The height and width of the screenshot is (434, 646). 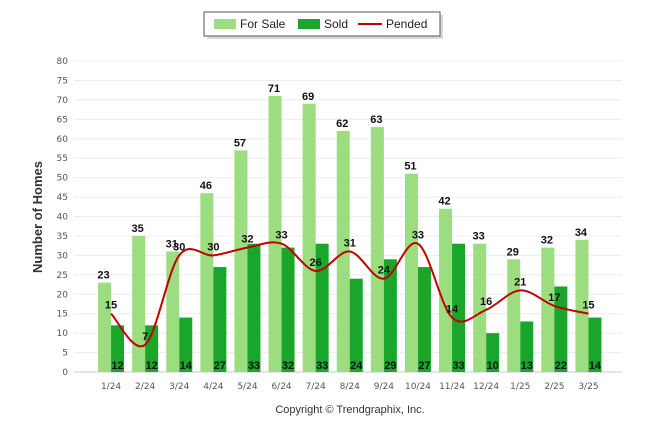 I want to click on y-tick-label: 80, so click(x=63, y=62).